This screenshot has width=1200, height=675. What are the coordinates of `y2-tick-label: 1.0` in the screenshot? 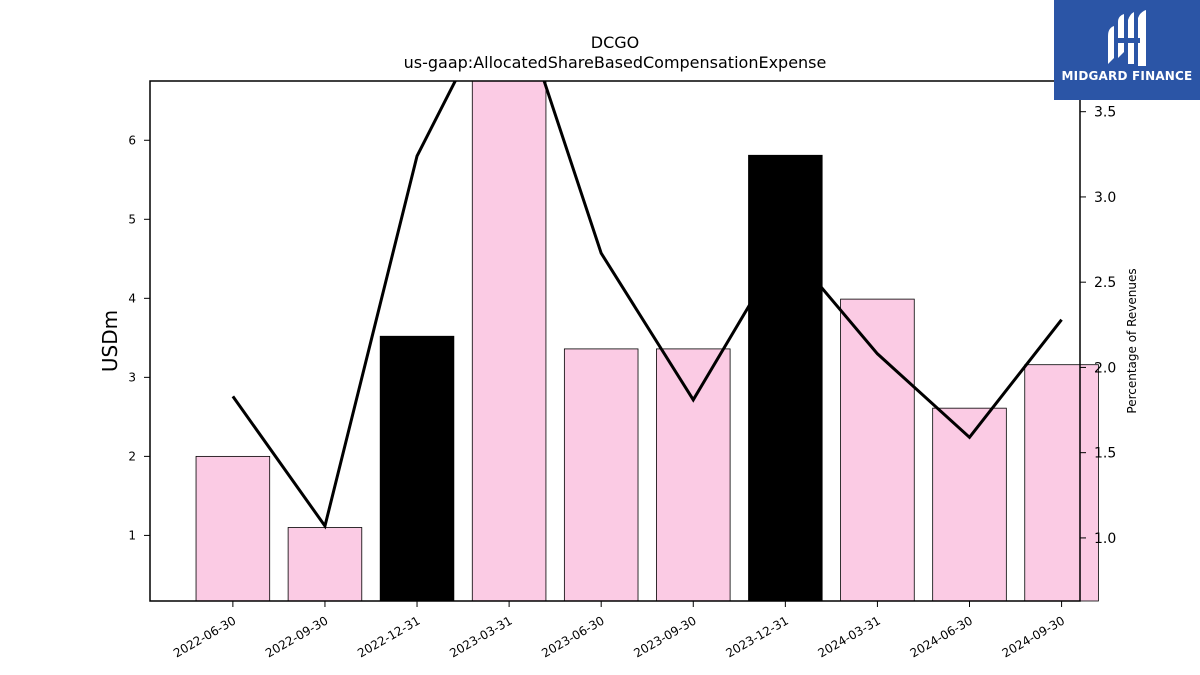 It's located at (1105, 539).